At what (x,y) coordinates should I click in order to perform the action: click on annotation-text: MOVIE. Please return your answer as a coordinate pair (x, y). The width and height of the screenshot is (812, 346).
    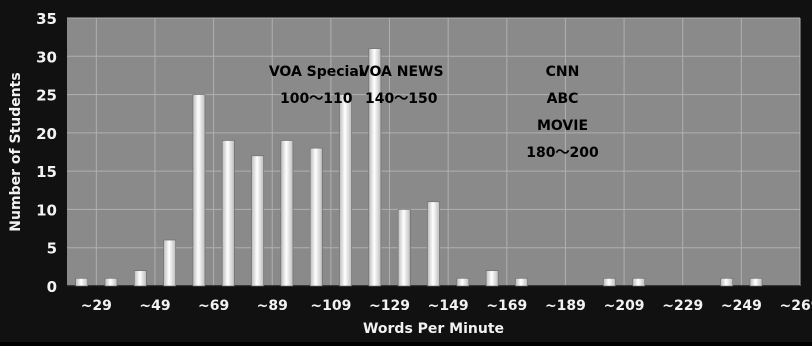
    Looking at the image, I should click on (562, 126).